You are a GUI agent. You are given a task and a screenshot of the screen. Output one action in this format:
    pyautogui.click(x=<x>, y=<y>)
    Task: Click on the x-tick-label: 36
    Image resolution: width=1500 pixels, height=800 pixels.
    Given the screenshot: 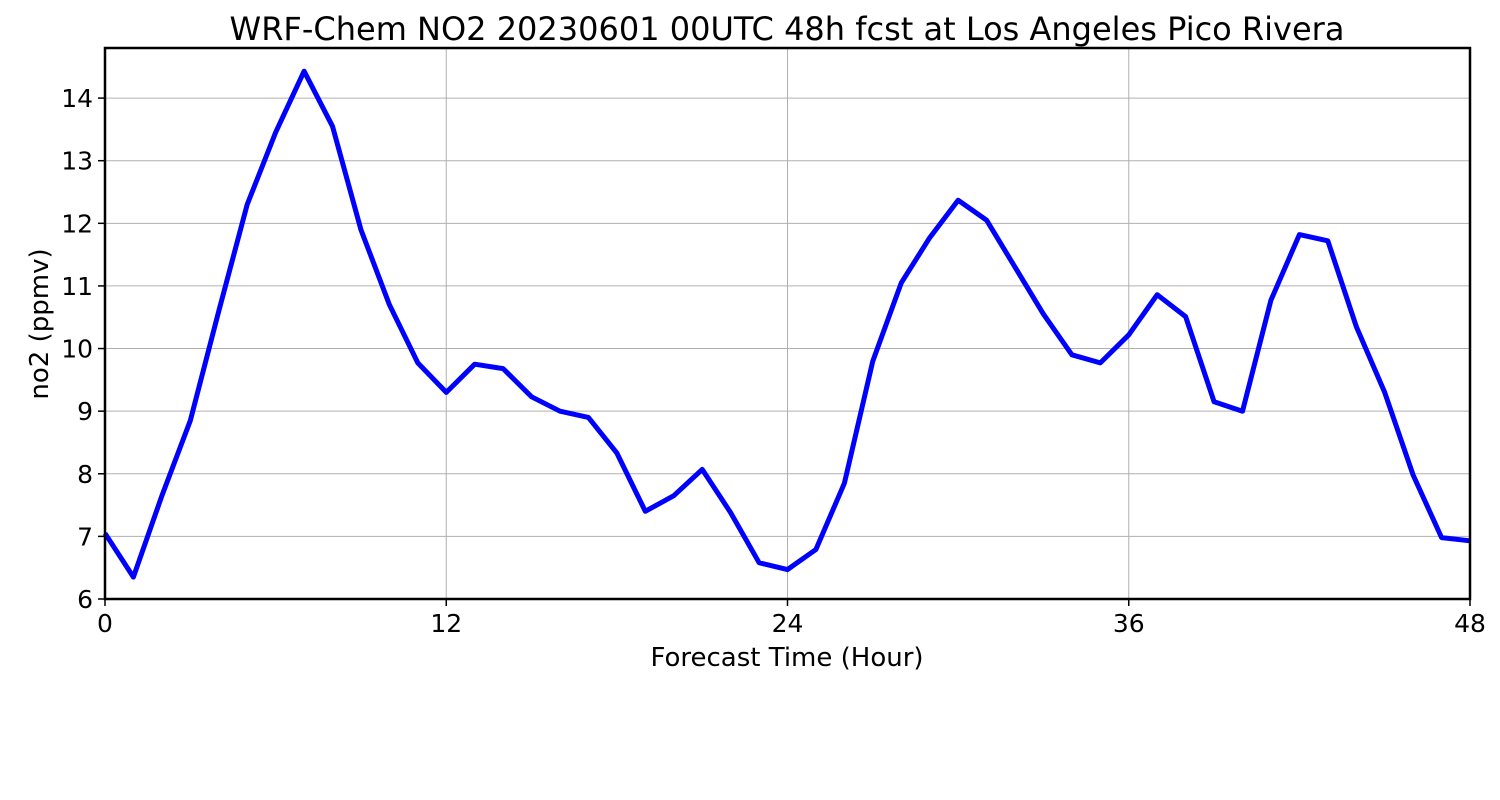 What is the action you would take?
    pyautogui.click(x=1129, y=623)
    